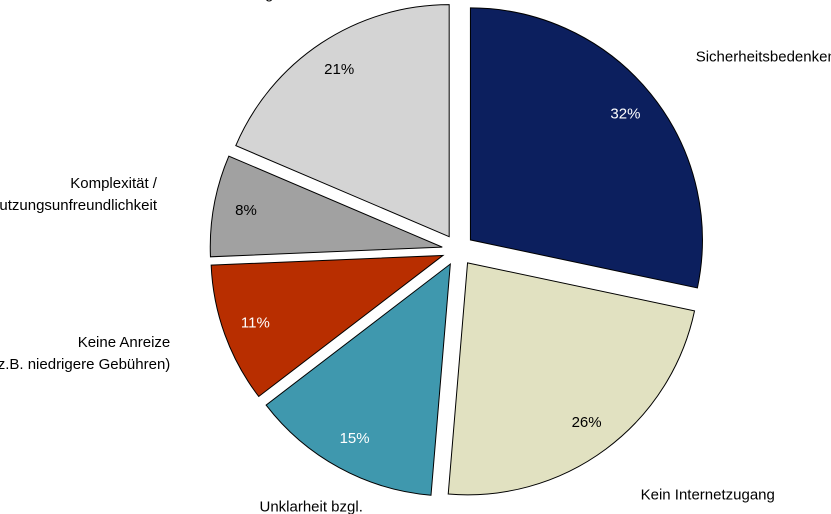 The image size is (831, 514). Describe the element at coordinates (355, 438) in the screenshot. I see `value-label: 15%` at that location.